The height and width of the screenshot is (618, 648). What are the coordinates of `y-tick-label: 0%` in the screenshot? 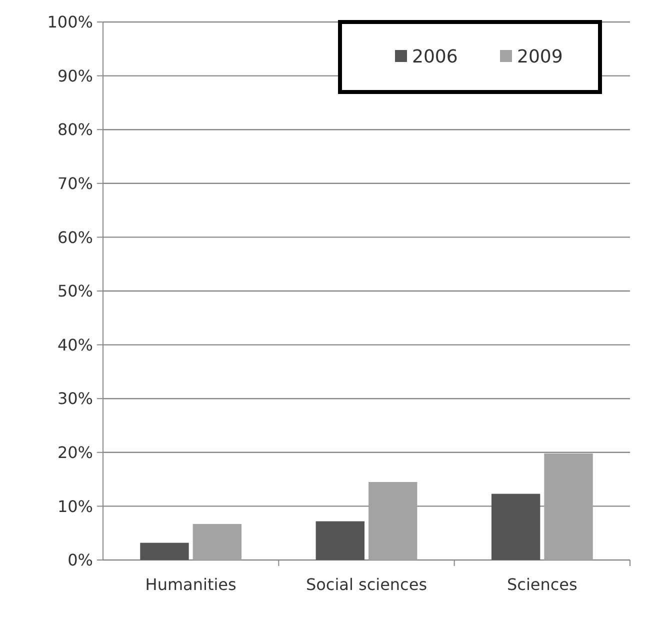 It's located at (80, 560).